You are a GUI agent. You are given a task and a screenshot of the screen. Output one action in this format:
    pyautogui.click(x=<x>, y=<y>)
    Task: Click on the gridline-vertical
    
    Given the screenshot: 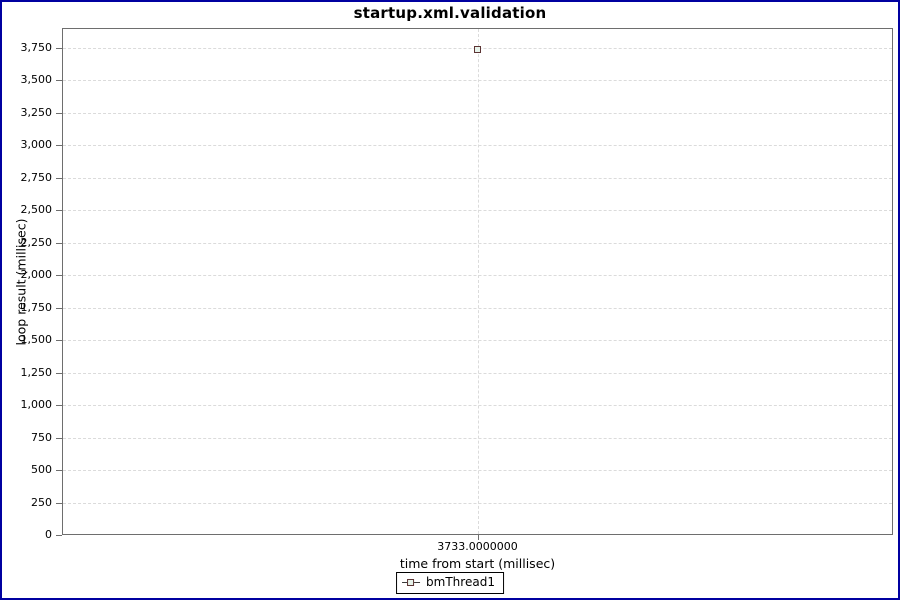 What is the action you would take?
    pyautogui.click(x=478, y=281)
    